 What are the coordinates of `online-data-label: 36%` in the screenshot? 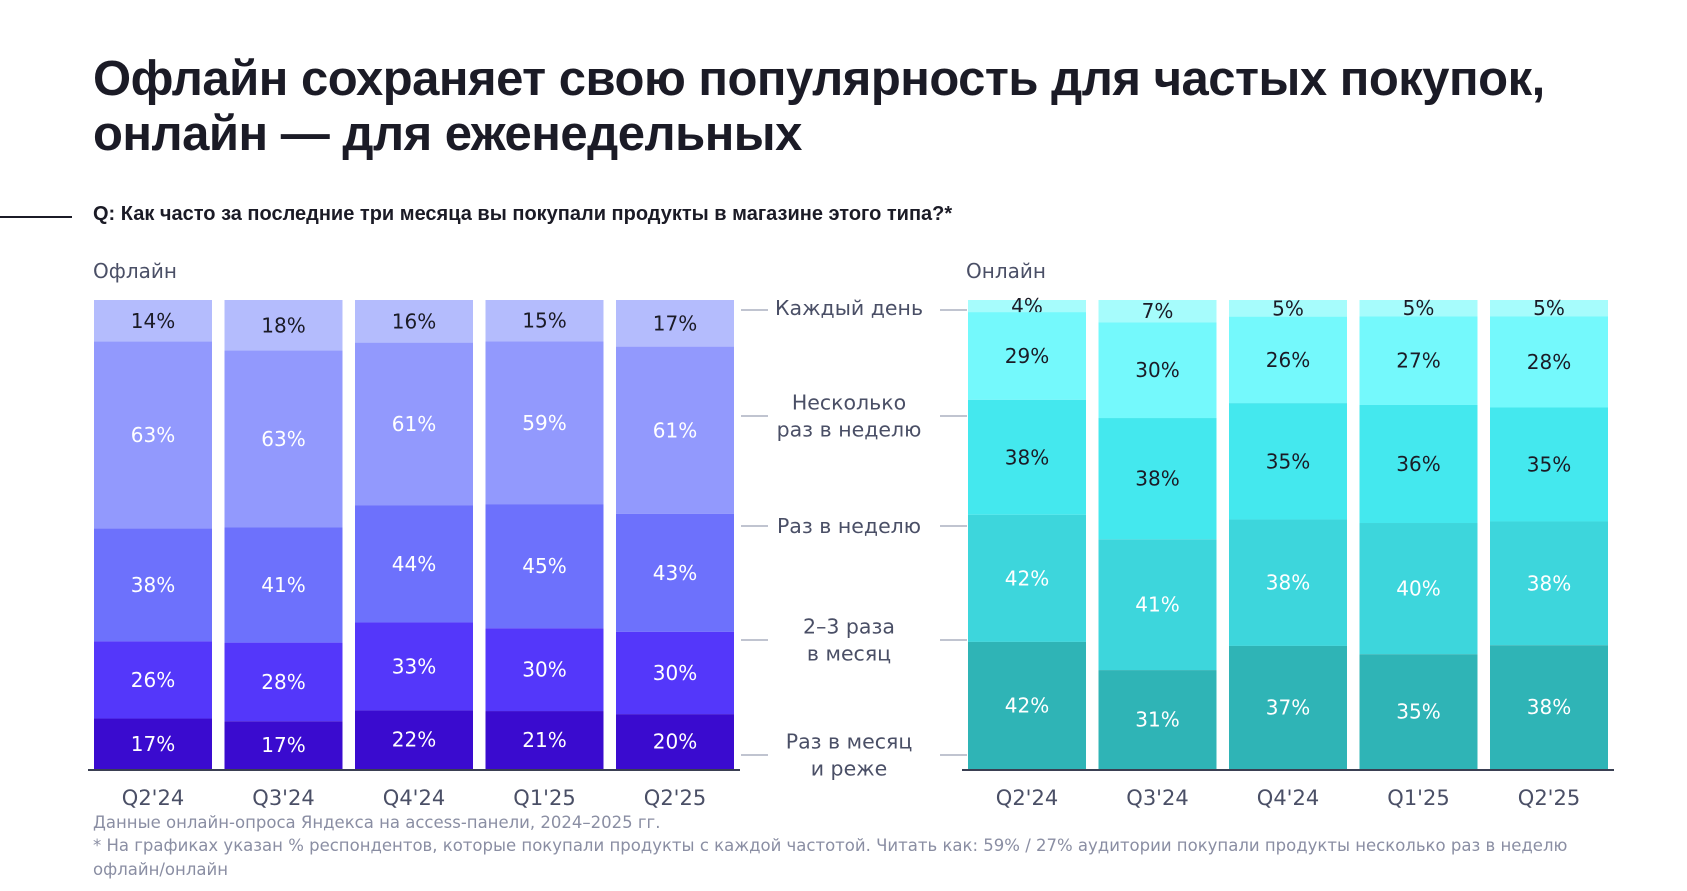 It's located at (1418, 464).